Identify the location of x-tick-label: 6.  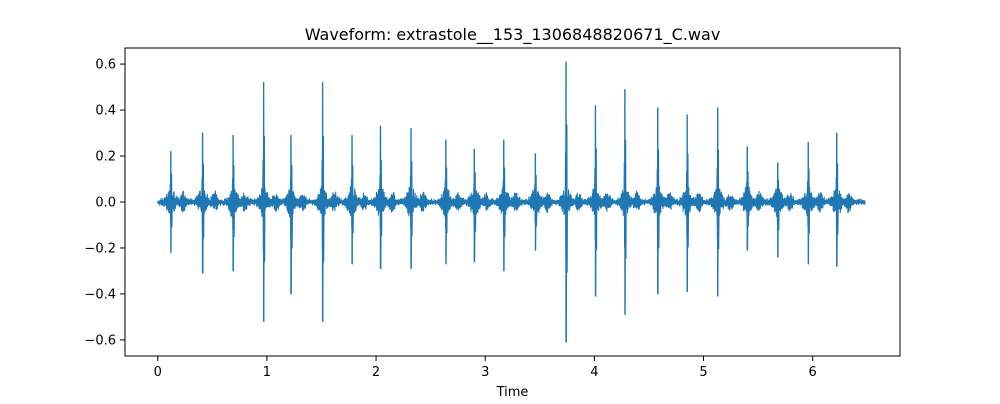
(813, 372).